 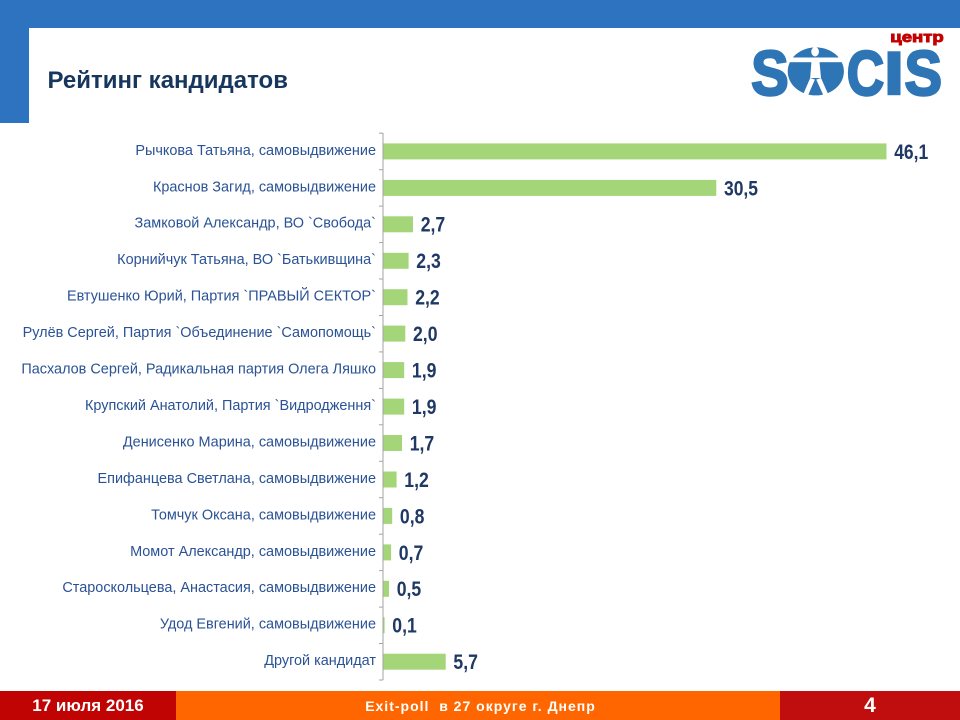 What do you see at coordinates (255, 224) in the screenshot?
I see `svg-text:Замковой Александр, ВО `Свобод: Замковой Александр, ВО `Свобода`` at bounding box center [255, 224].